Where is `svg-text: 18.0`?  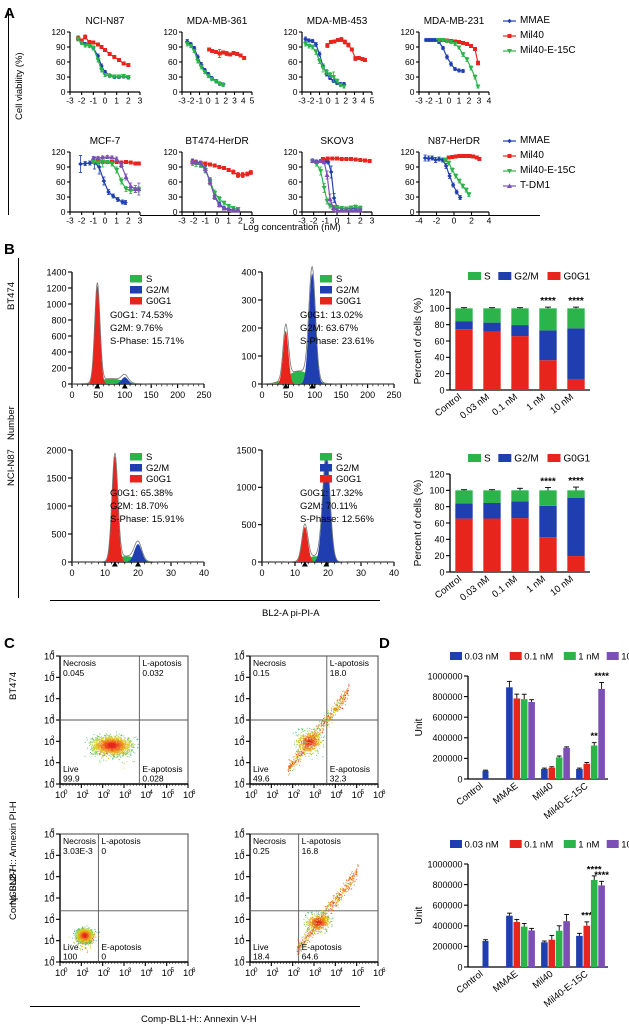 svg-text: 18.0 is located at coordinates (338, 673).